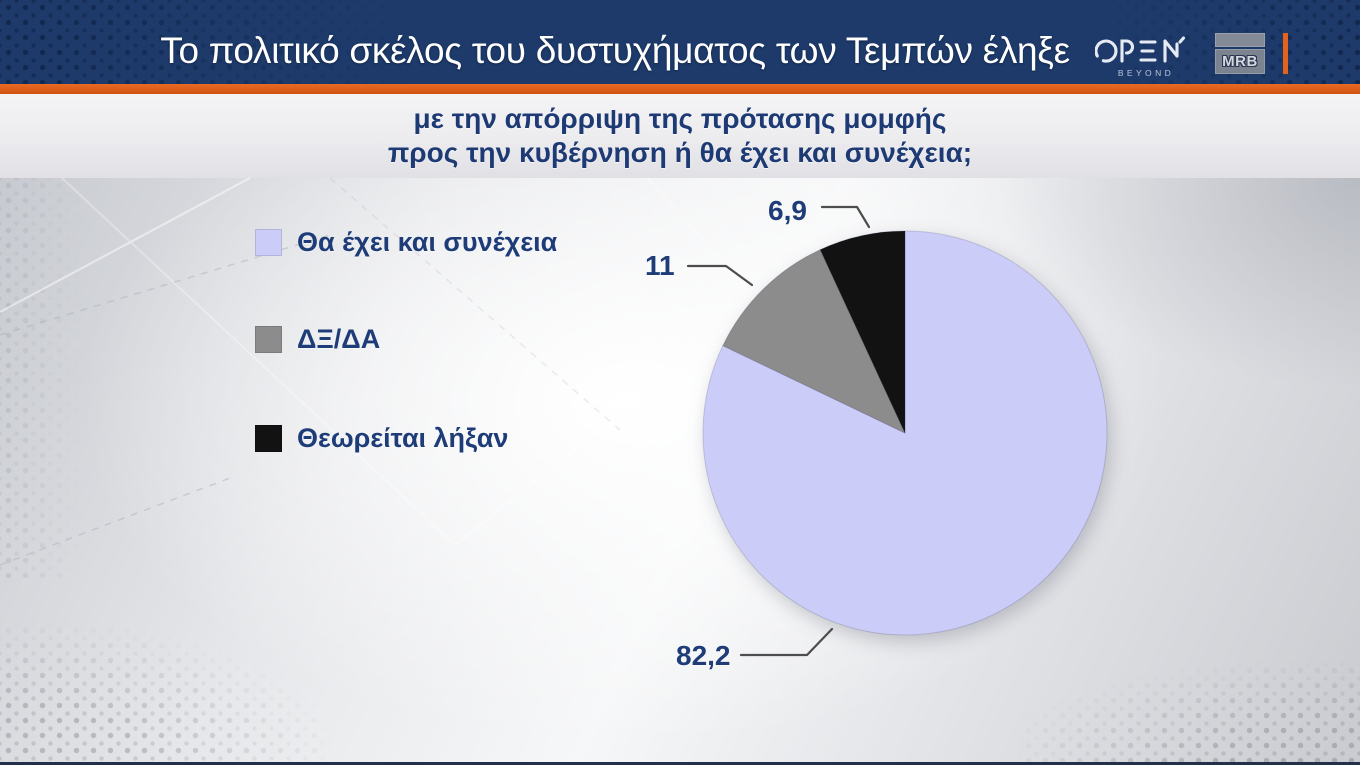 This screenshot has width=1360, height=765. I want to click on legend-swatch-dk-na, so click(268, 339).